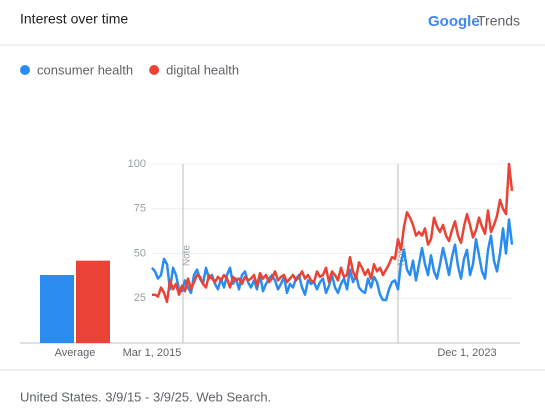 This screenshot has width=545, height=412. What do you see at coordinates (75, 353) in the screenshot?
I see `average-label: Average` at bounding box center [75, 353].